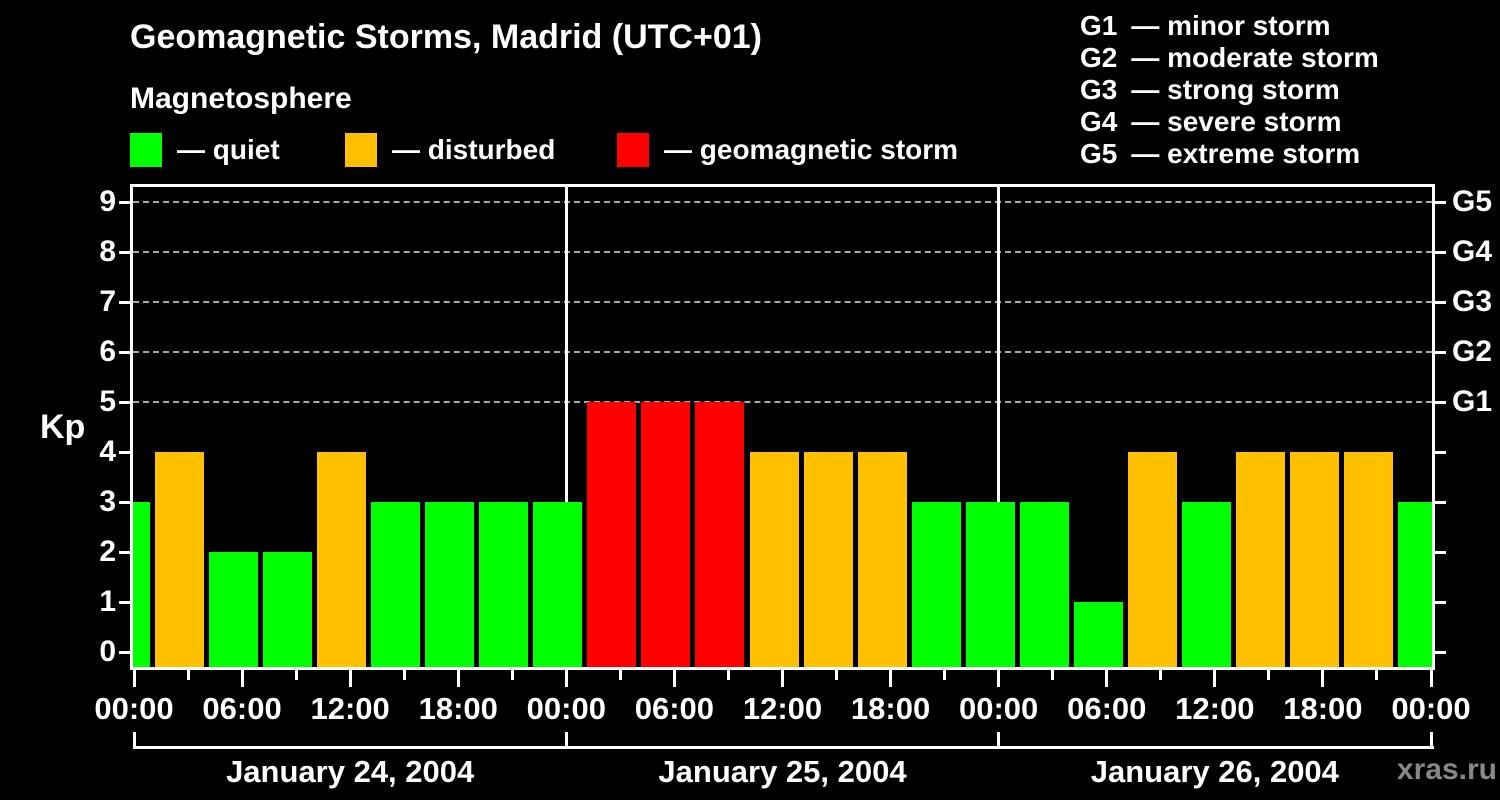  Describe the element at coordinates (811, 149) in the screenshot. I see `legend-label-storm: — geomagnetic storm` at that location.